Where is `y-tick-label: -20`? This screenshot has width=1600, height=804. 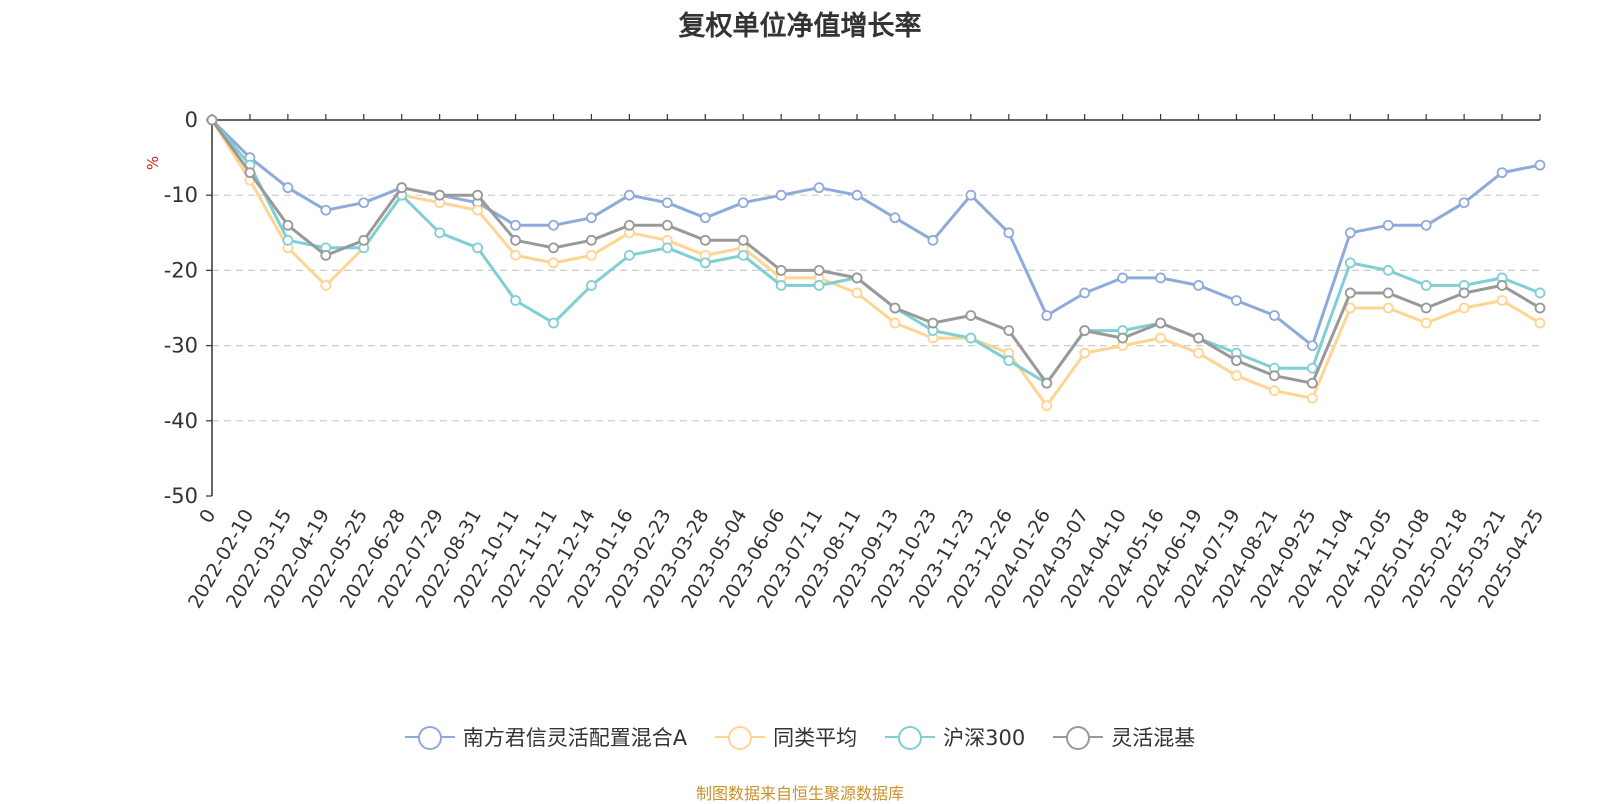
y-tick-label: -20 is located at coordinates (181, 270).